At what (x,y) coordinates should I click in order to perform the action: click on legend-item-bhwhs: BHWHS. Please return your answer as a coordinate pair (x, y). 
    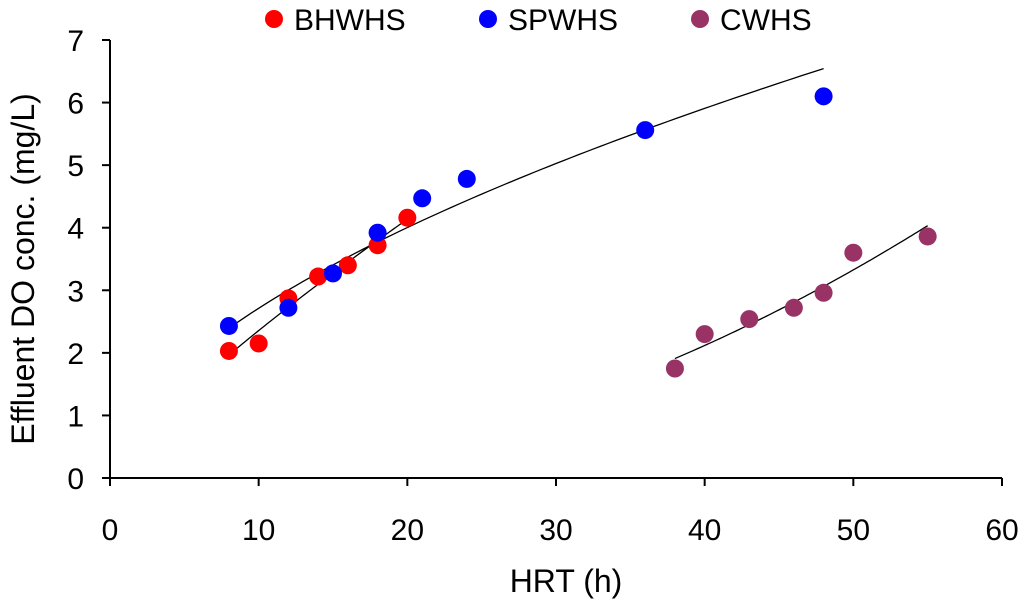
    Looking at the image, I should click on (335, 20).